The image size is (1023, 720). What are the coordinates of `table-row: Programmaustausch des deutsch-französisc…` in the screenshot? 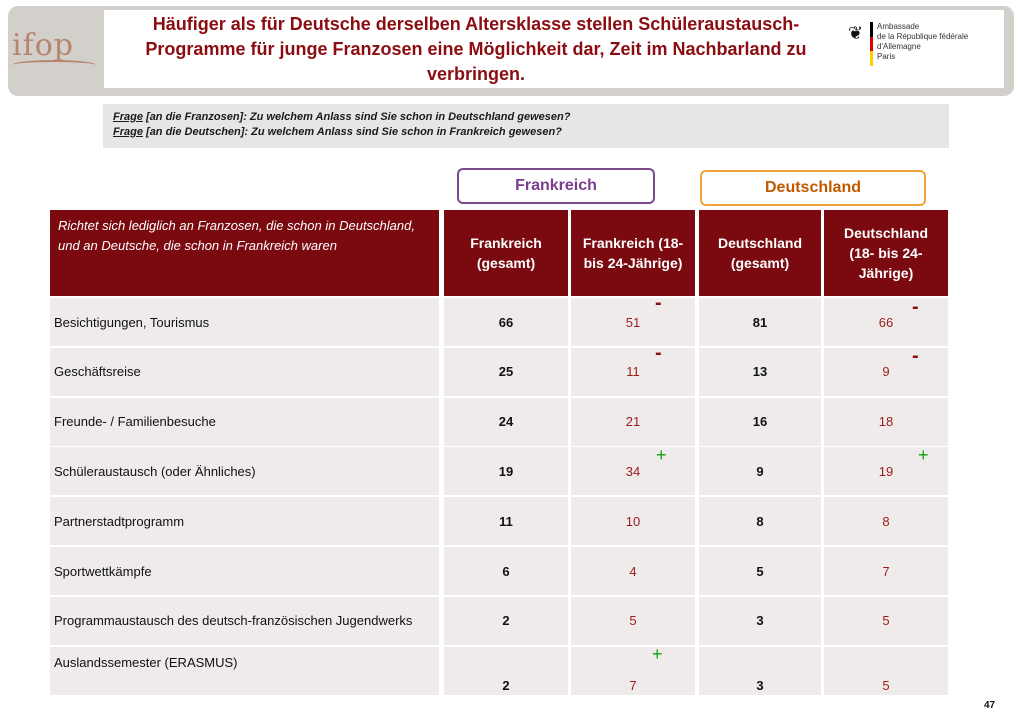 It's located at (499, 620).